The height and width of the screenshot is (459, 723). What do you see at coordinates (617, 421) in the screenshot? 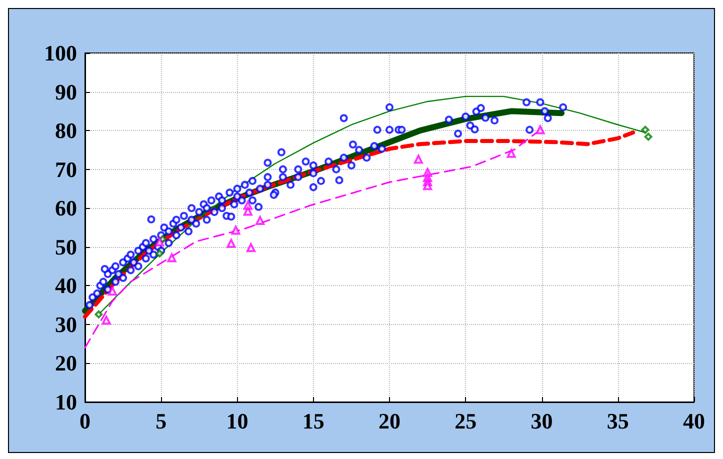
I see `x-tick-label: 35` at bounding box center [617, 421].